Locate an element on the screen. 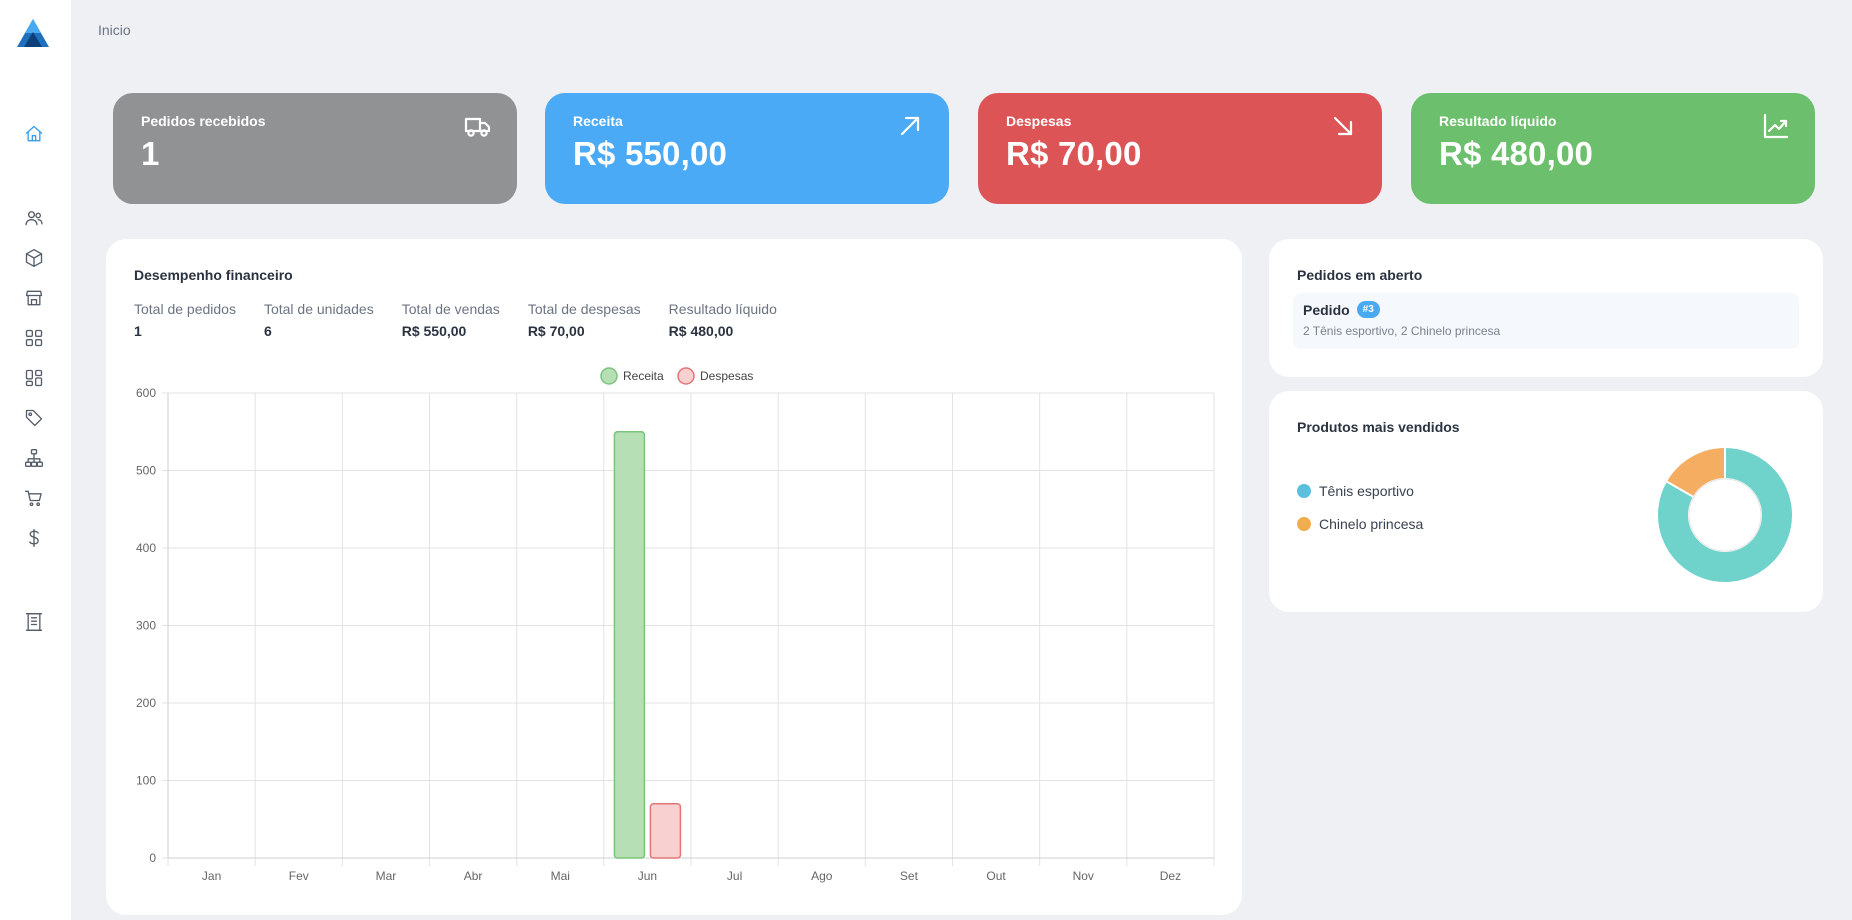 Image resolution: width=1852 pixels, height=920 pixels. sidebar-item-users is located at coordinates (34, 218).